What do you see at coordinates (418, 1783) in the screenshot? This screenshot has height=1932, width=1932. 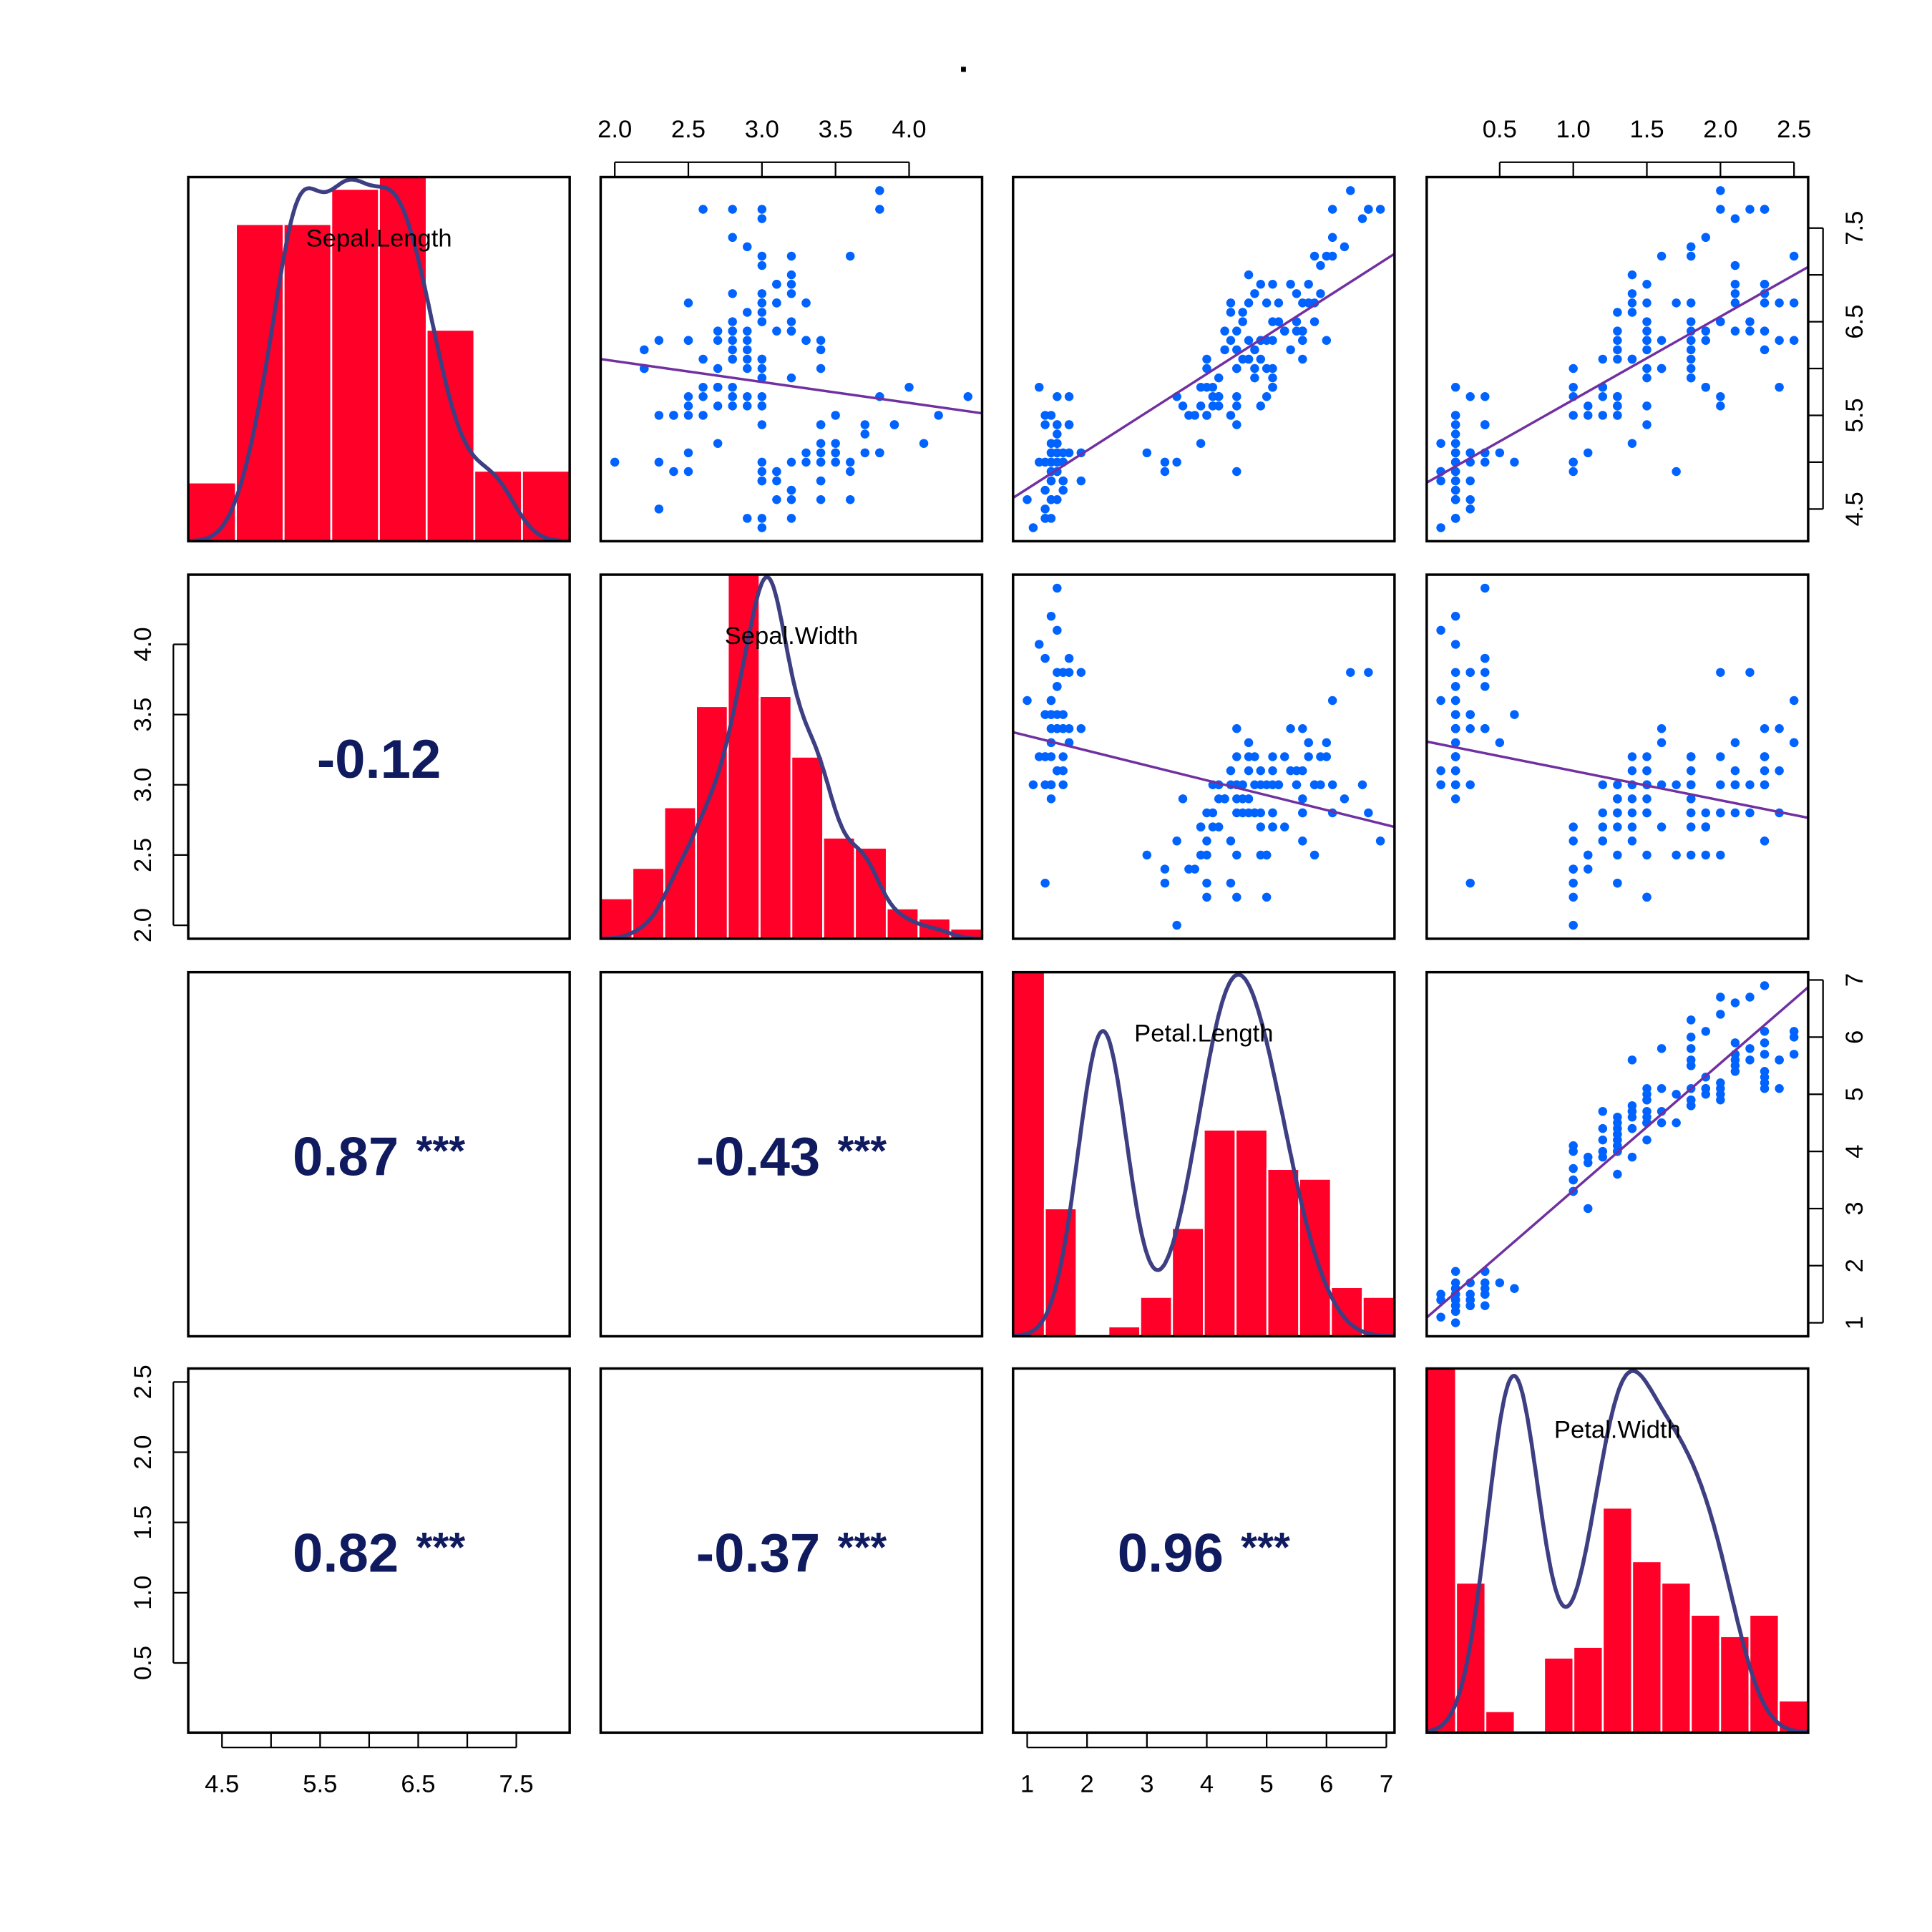 I see `tick-label: 6.5` at bounding box center [418, 1783].